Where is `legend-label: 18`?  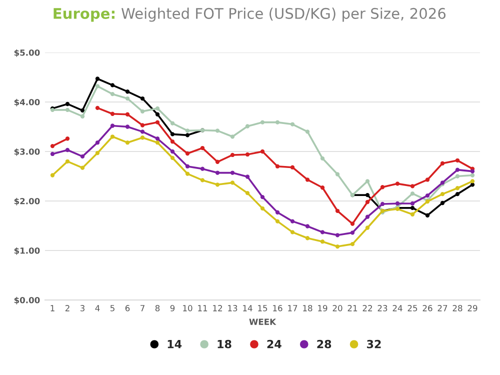 legend-label: 18 is located at coordinates (225, 344).